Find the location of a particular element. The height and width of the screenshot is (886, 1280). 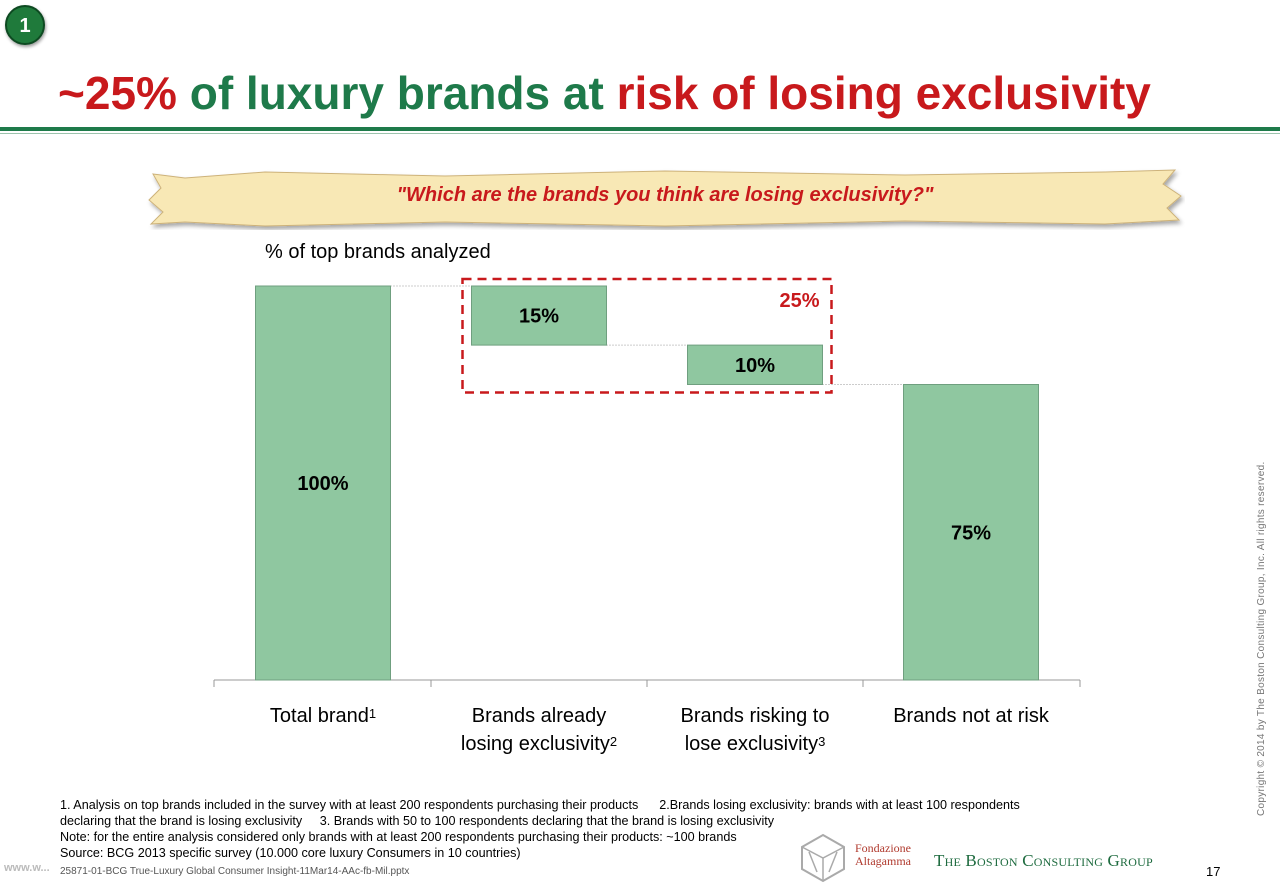

title-highlight-risk: risk of losing exclusivity is located at coordinates (883, 93).